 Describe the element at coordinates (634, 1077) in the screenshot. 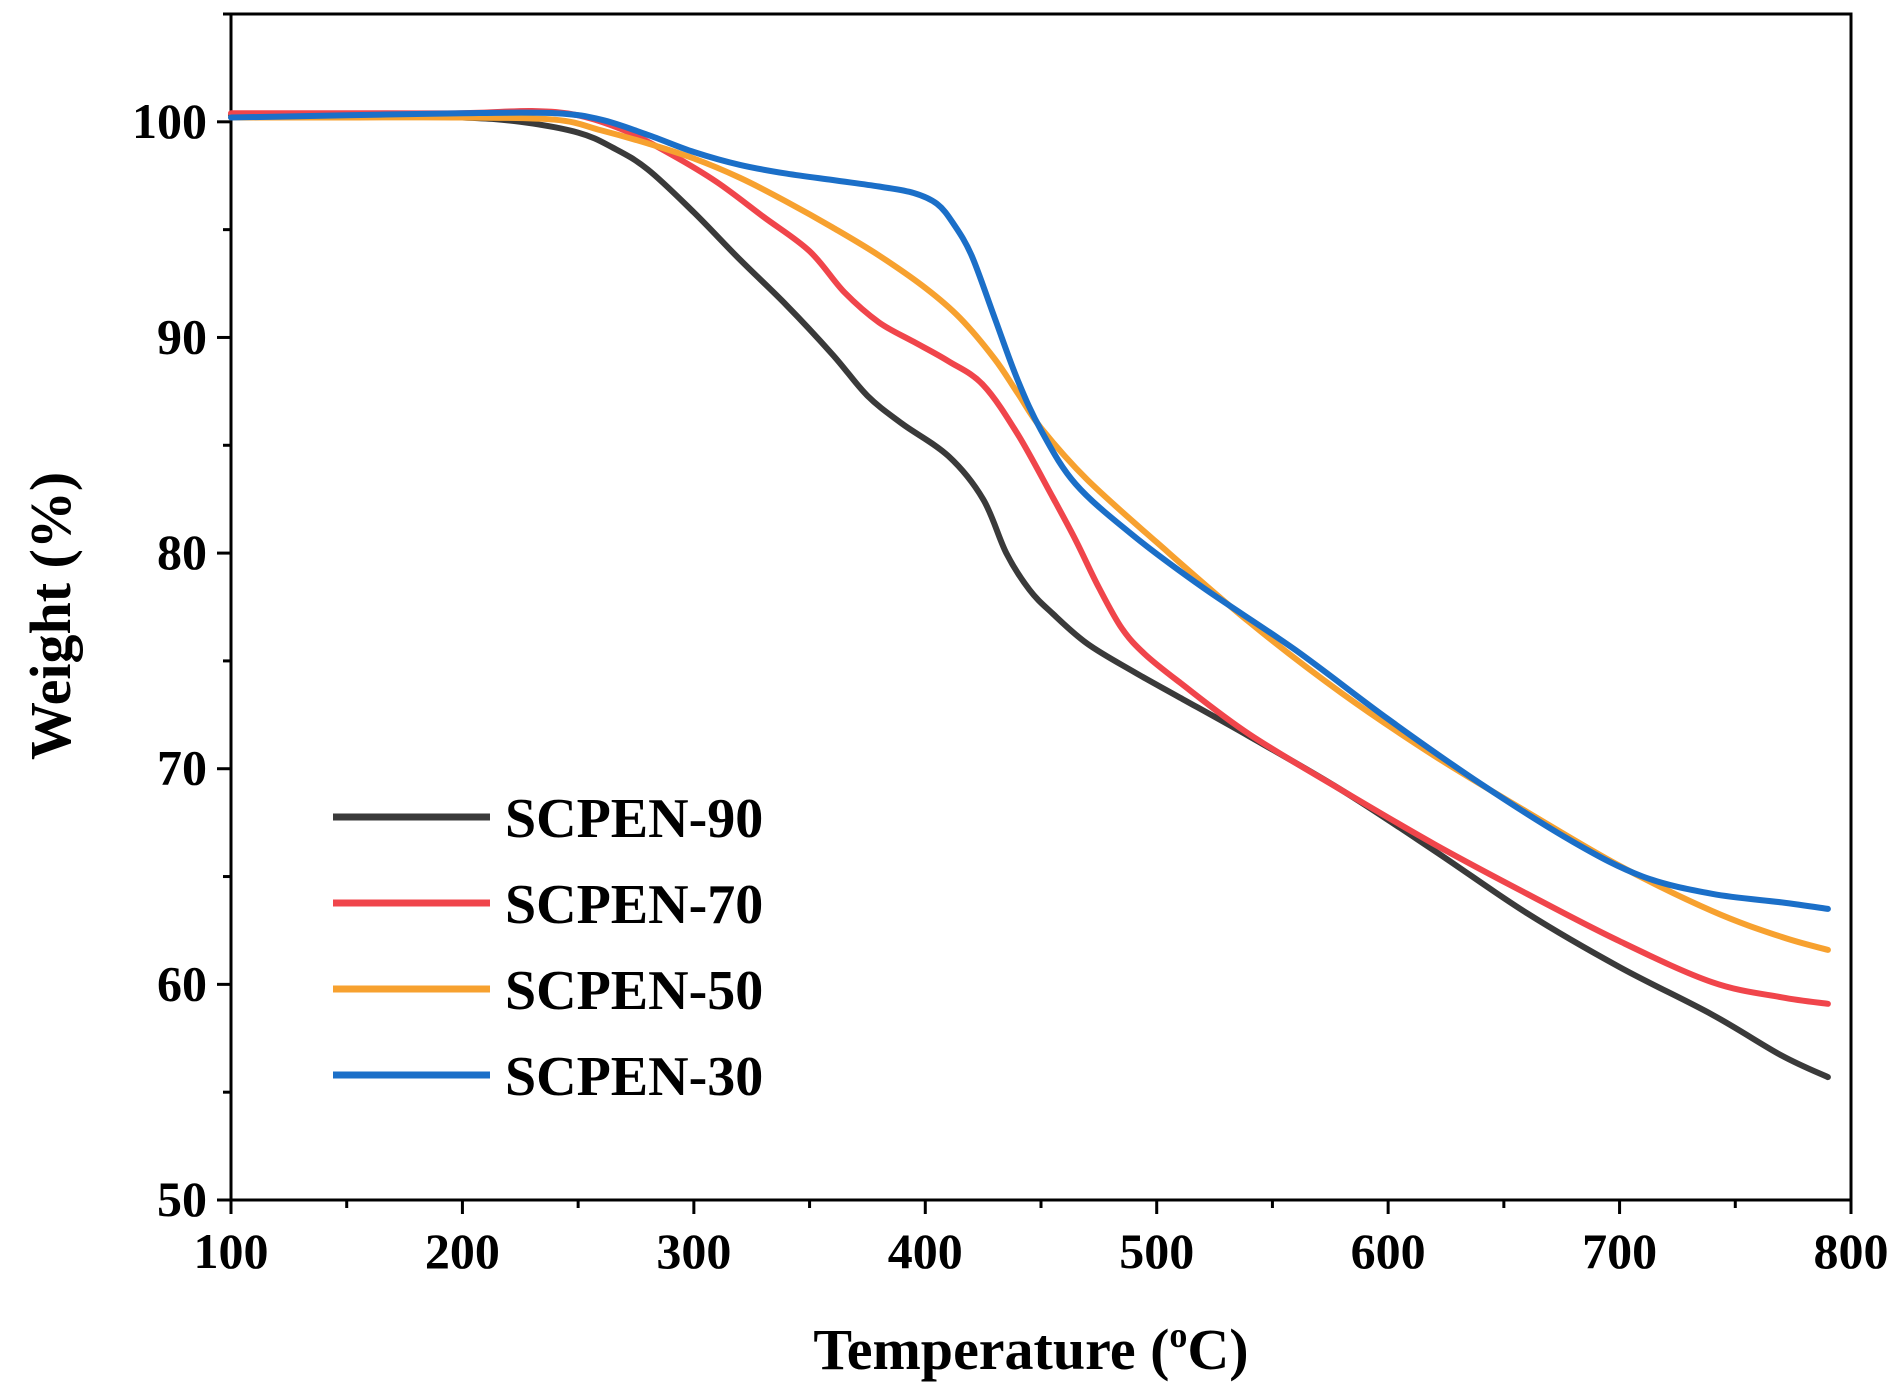

I see `legend-label-scpen-30: SCPEN-30` at that location.